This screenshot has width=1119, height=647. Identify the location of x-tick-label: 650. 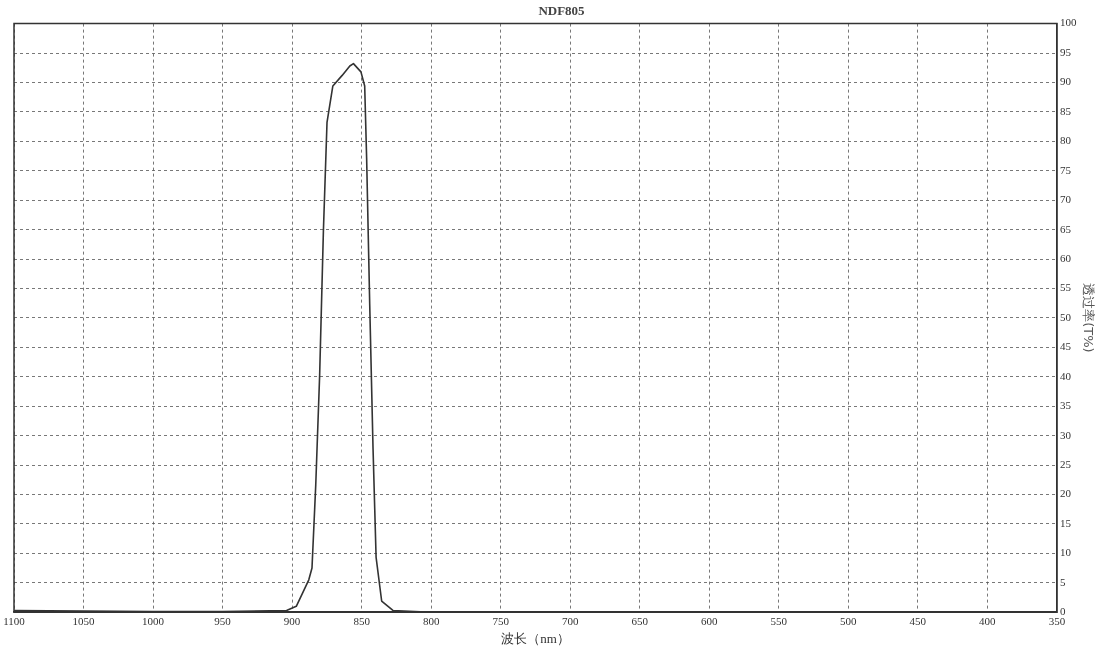
(640, 620).